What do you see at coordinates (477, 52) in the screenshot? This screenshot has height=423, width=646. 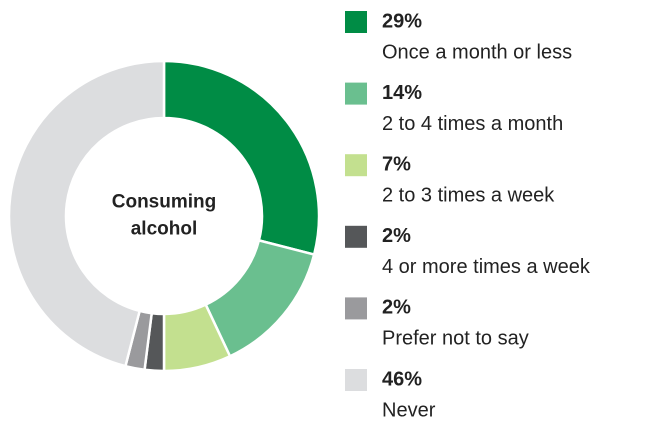 I see `legend-label: Once a month or less` at bounding box center [477, 52].